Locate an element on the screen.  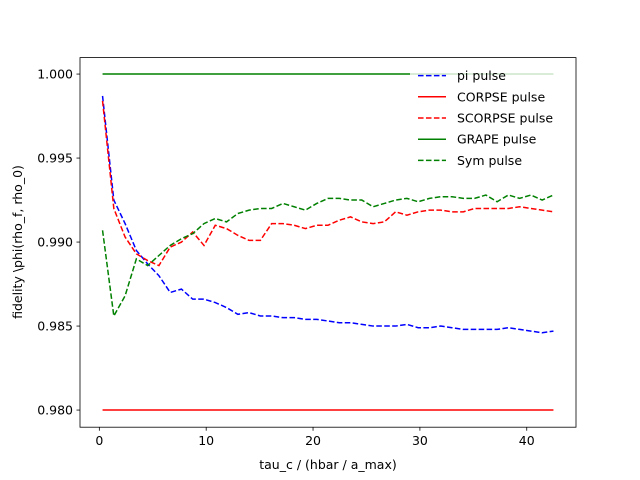
legend-label: Sym pulse is located at coordinates (489, 160).